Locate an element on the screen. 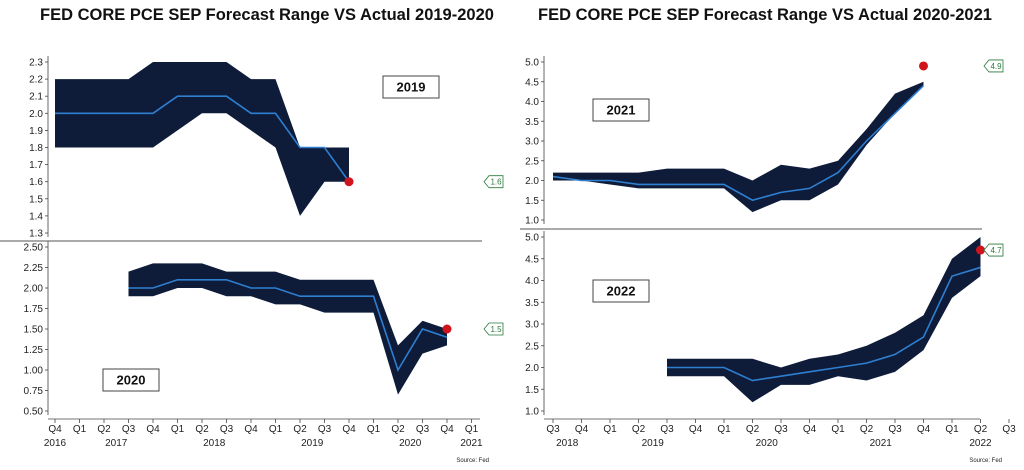  x-year-label: 2016 is located at coordinates (55, 443).